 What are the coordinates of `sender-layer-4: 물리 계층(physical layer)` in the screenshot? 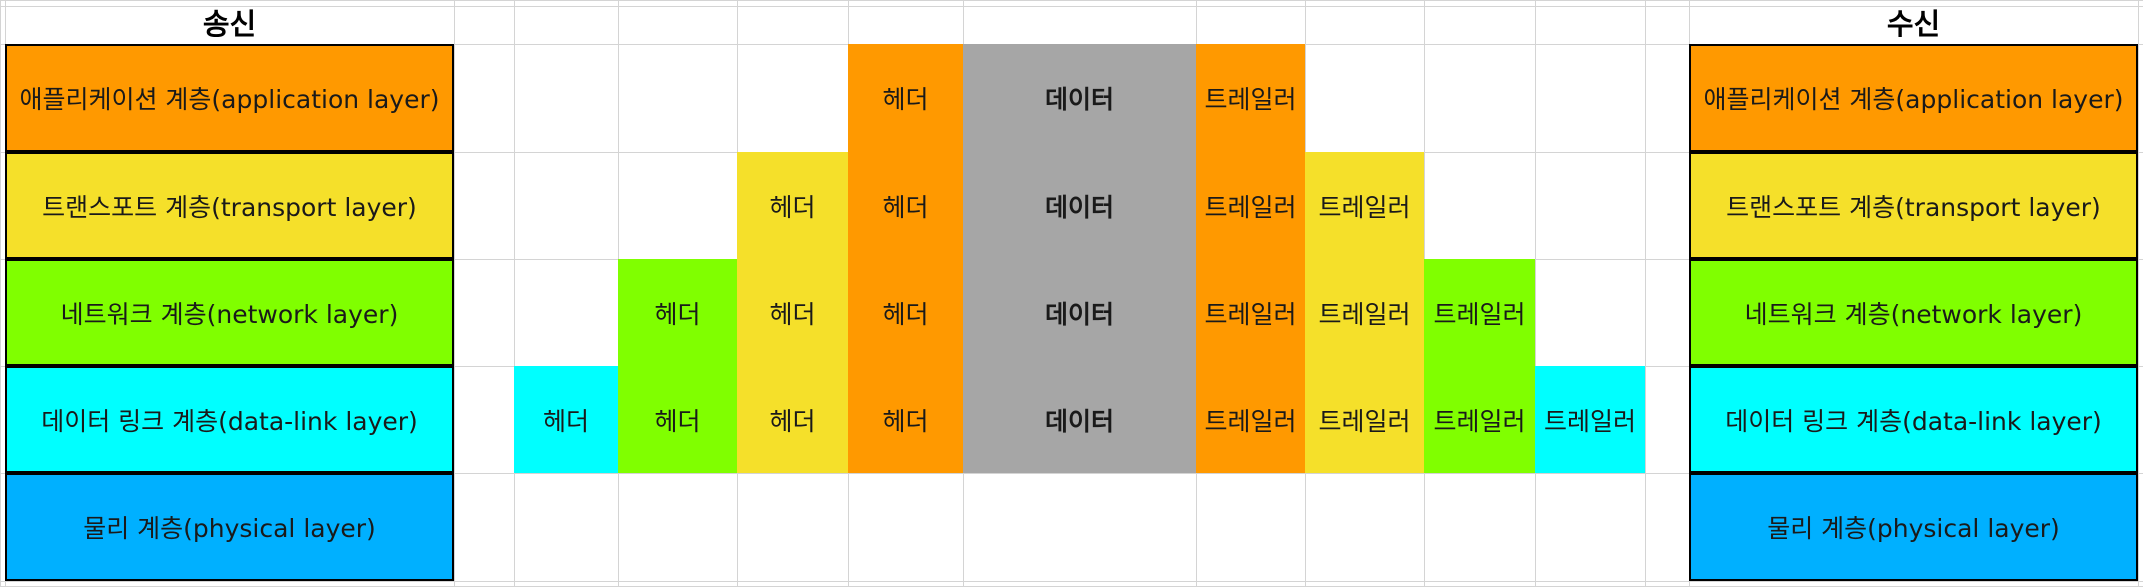 It's located at (229, 527).